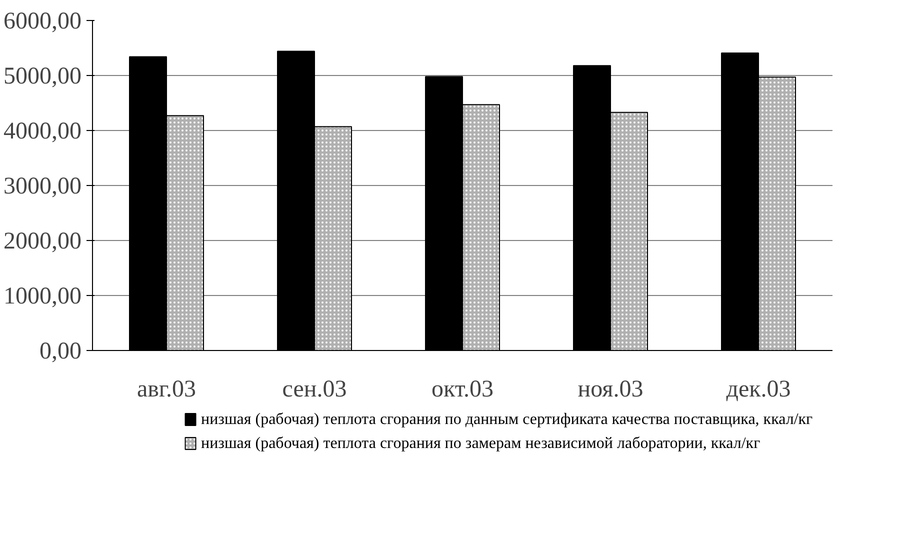 This screenshot has width=897, height=540. I want to click on x-tick-label: дек.03, so click(758, 389).